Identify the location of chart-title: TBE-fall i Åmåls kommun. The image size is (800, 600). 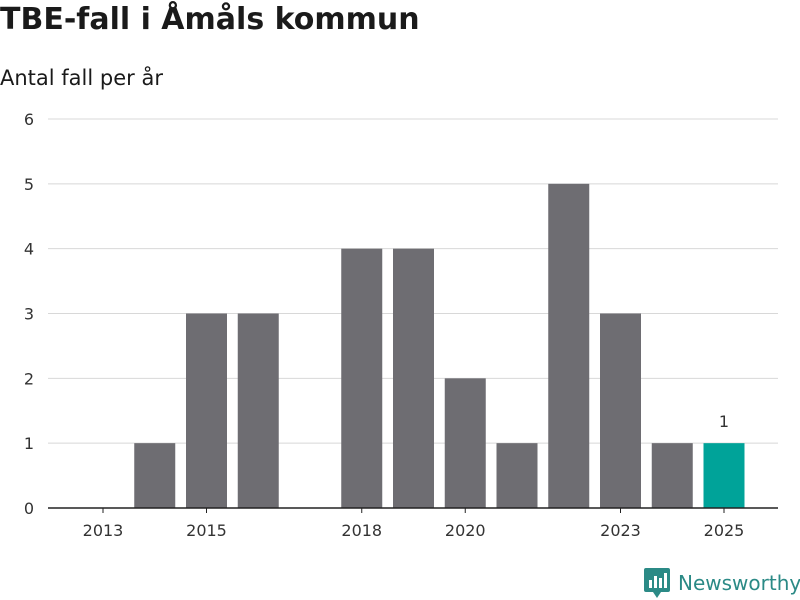
(210, 19).